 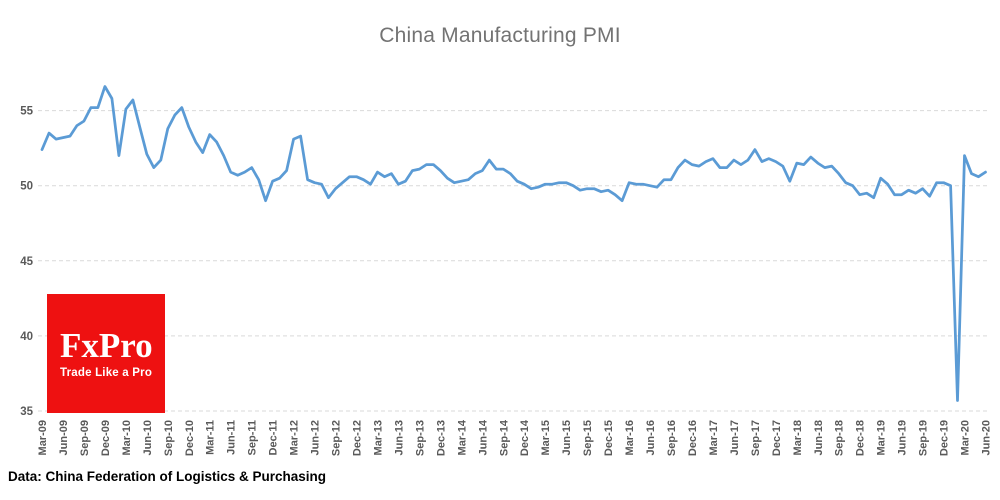 I want to click on y-axis-tick-label: 55, so click(x=26, y=112).